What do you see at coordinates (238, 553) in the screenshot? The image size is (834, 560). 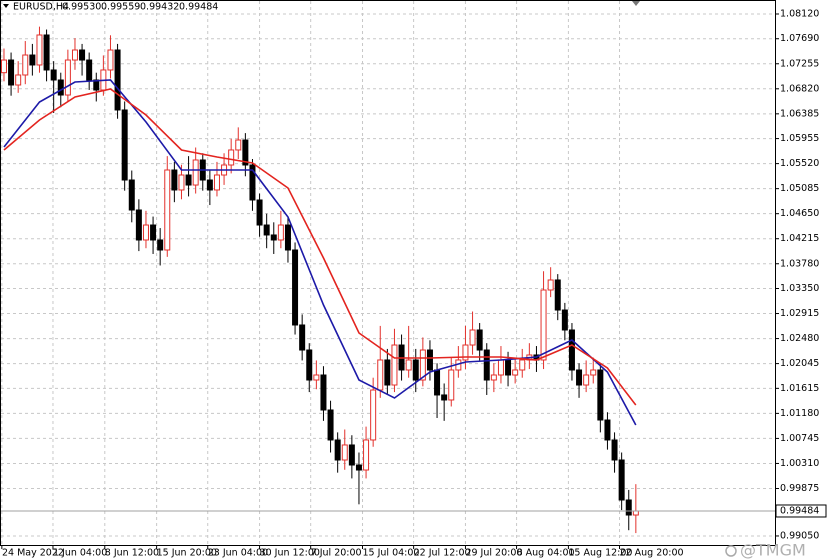 I see `x-tick-label: 23 Jun 04:00` at bounding box center [238, 553].